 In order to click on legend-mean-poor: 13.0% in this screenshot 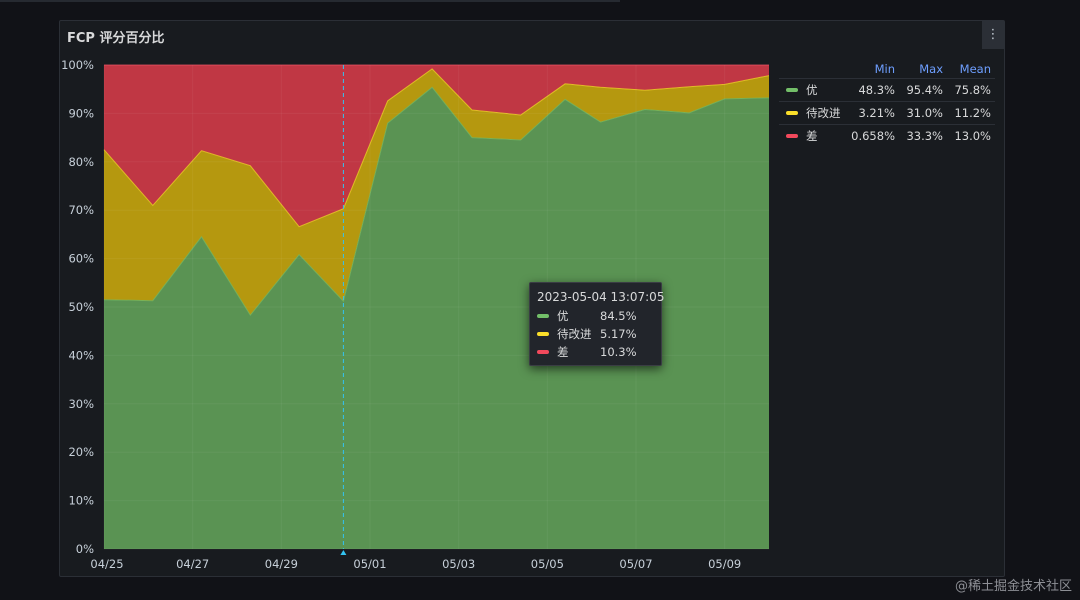, I will do `click(972, 136)`.